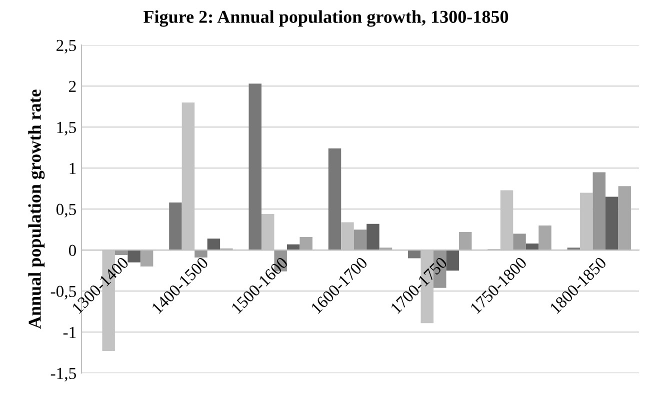 This screenshot has height=410, width=652. I want to click on y-tick-label: -1,5, so click(63, 375).